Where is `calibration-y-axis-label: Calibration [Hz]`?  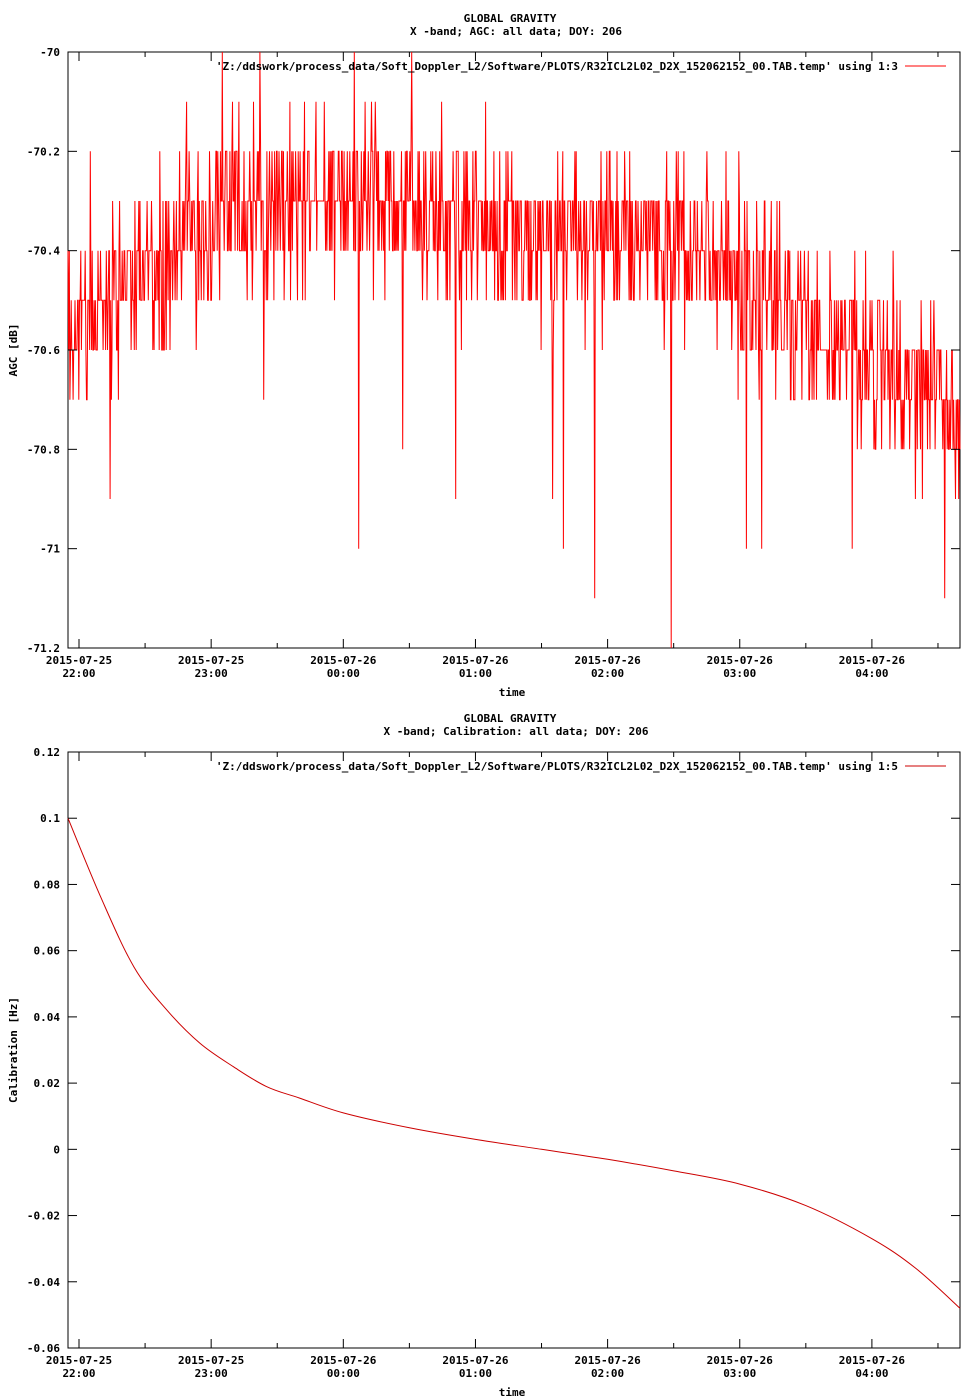
calibration-y-axis-label: Calibration [Hz] is located at coordinates (13, 1050).